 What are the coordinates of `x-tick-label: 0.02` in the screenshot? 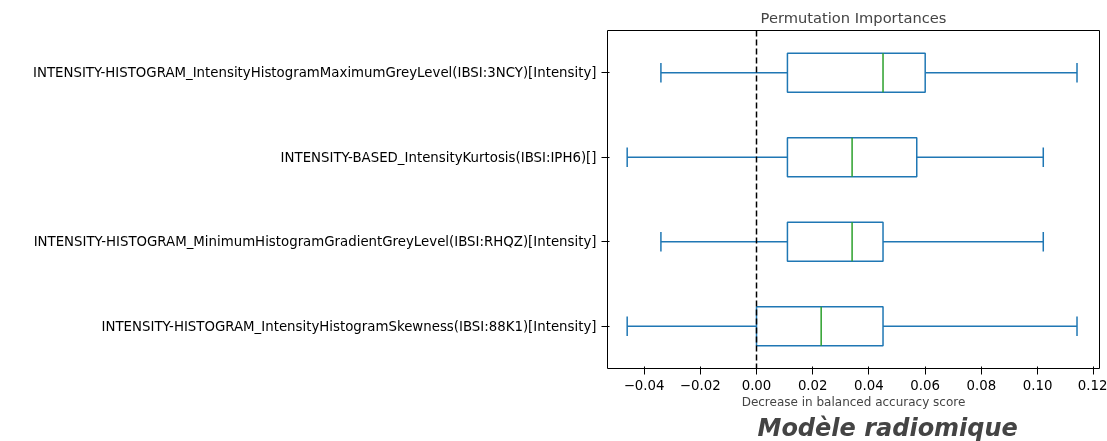 It's located at (812, 385).